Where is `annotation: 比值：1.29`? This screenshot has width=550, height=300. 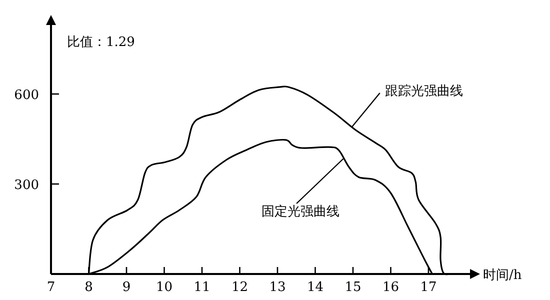
annotation: 比值：1.29 is located at coordinates (101, 42).